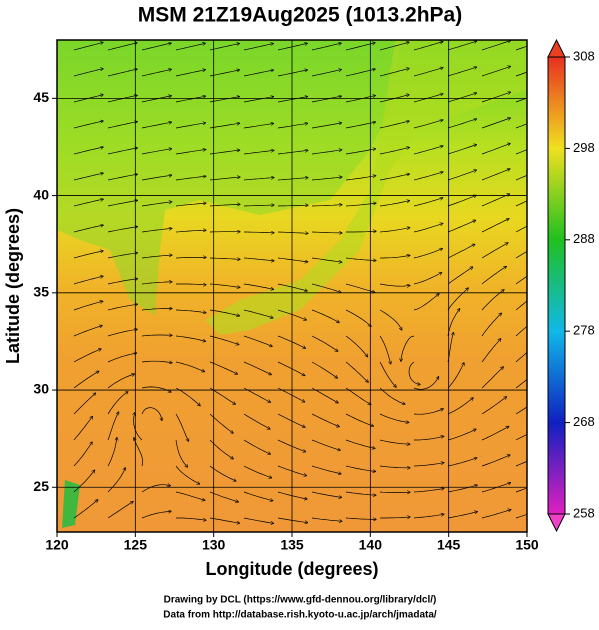 Image resolution: width=599 pixels, height=630 pixels. Describe the element at coordinates (13, 286) in the screenshot. I see `y-axis-label: Latitude (degrees)` at that location.